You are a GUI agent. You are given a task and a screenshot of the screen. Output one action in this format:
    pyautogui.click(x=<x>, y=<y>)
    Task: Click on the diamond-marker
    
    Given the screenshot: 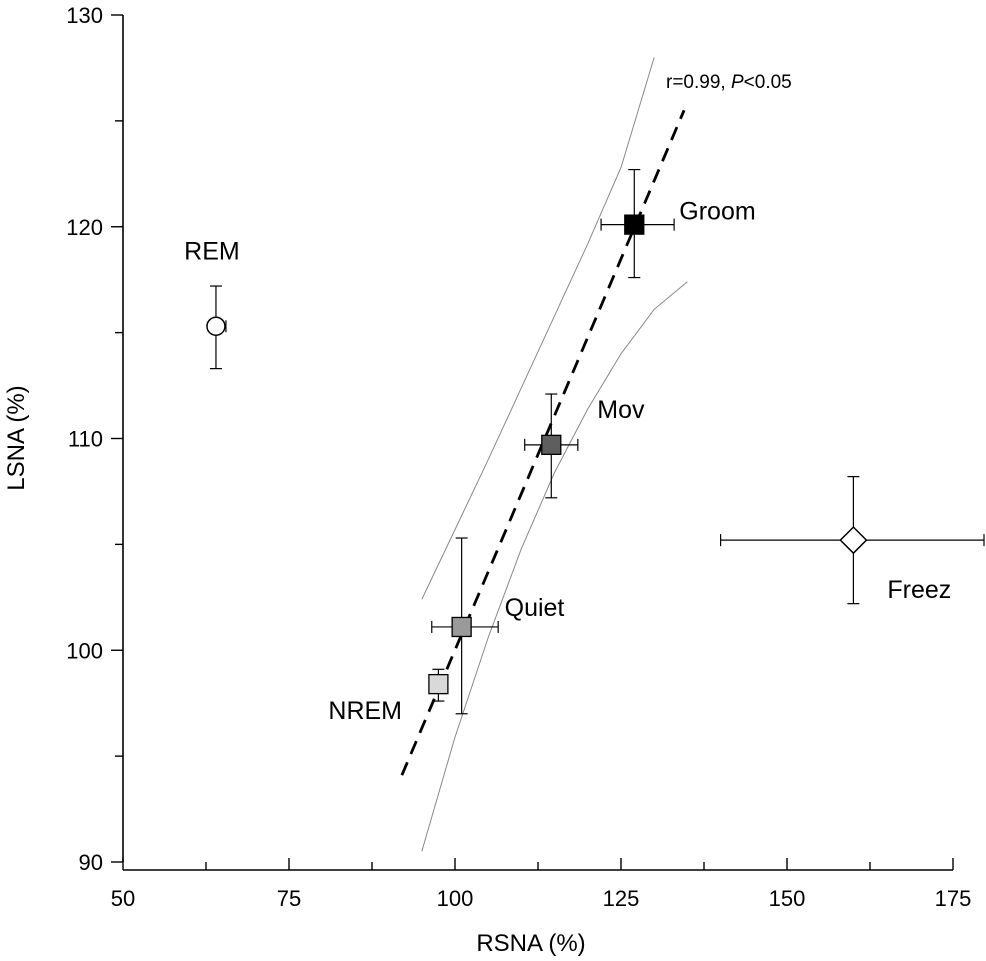 What is the action you would take?
    pyautogui.click(x=853, y=540)
    